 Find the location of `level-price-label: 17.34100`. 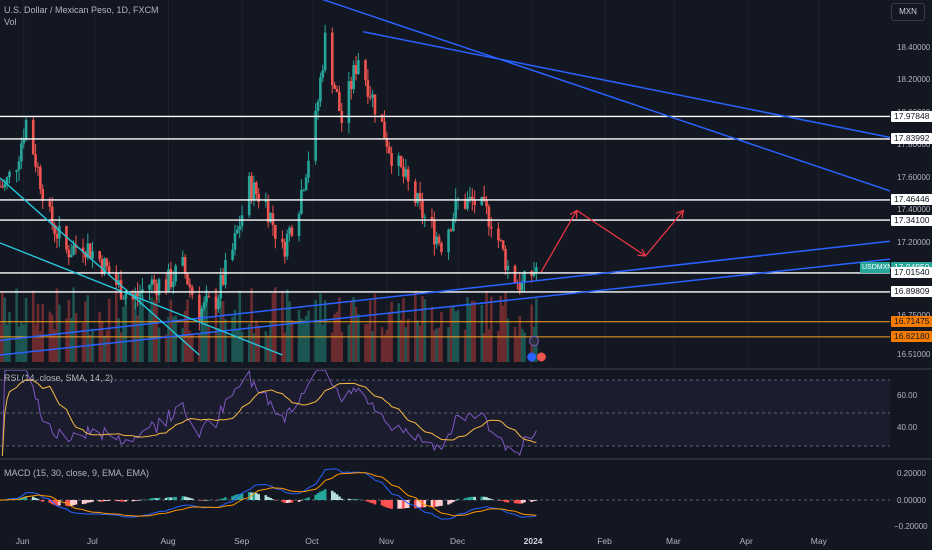

level-price-label: 17.34100 is located at coordinates (911, 220).